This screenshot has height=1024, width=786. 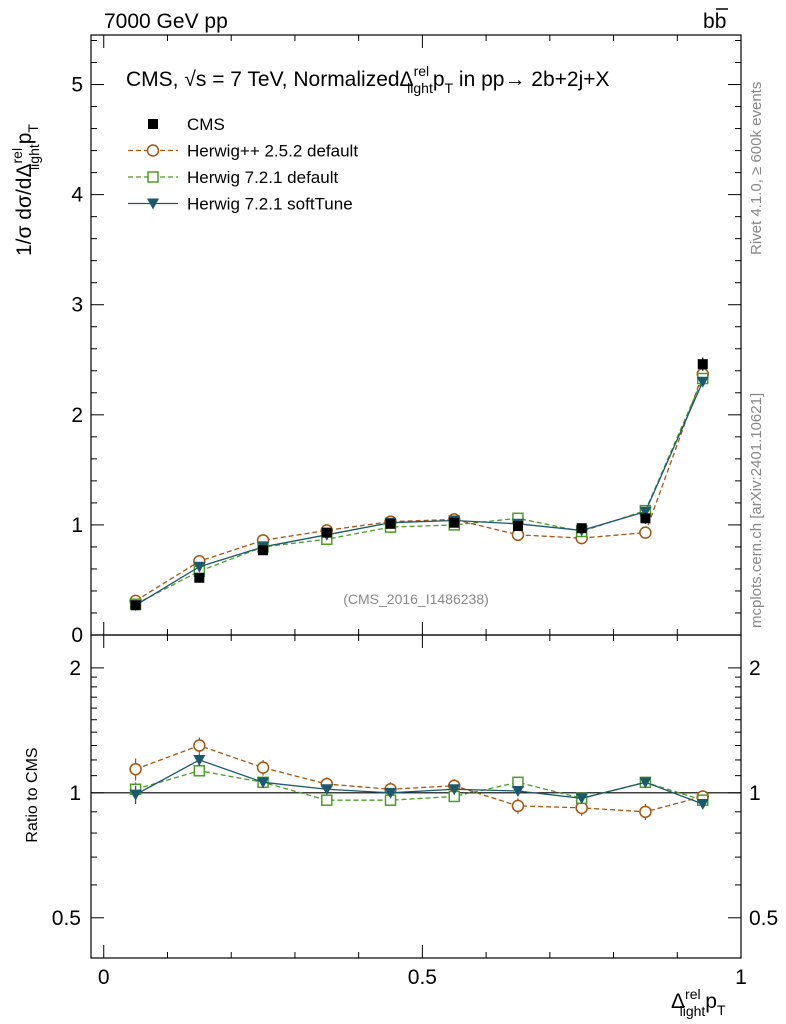 I want to click on legend-entry-herwig-2-5-2-default: Herwig++ 2.5.2 default, so click(x=243, y=151).